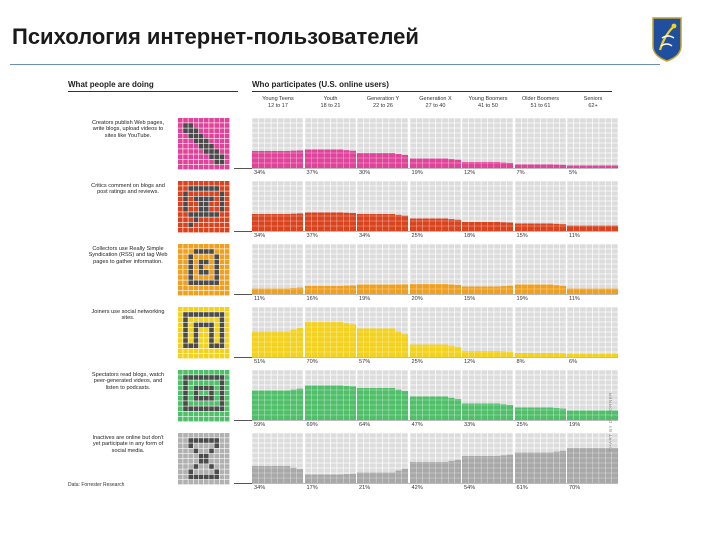  What do you see at coordinates (470, 236) in the screenshot?
I see `data-label: 18%` at bounding box center [470, 236].